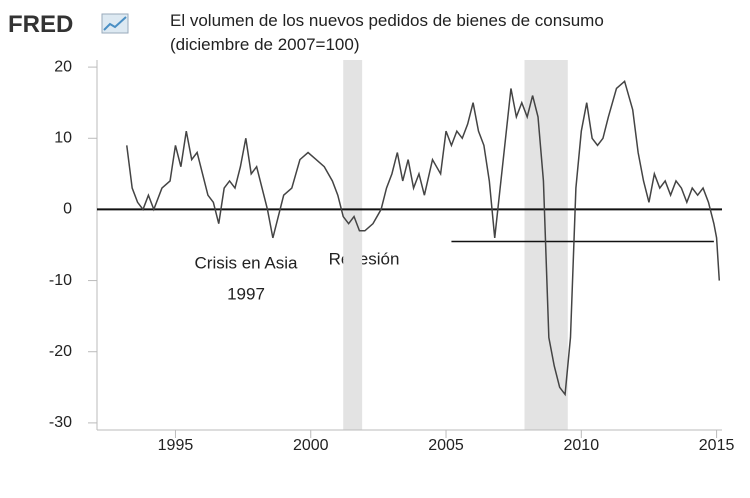  I want to click on x-tick-label: 2015, so click(717, 445).